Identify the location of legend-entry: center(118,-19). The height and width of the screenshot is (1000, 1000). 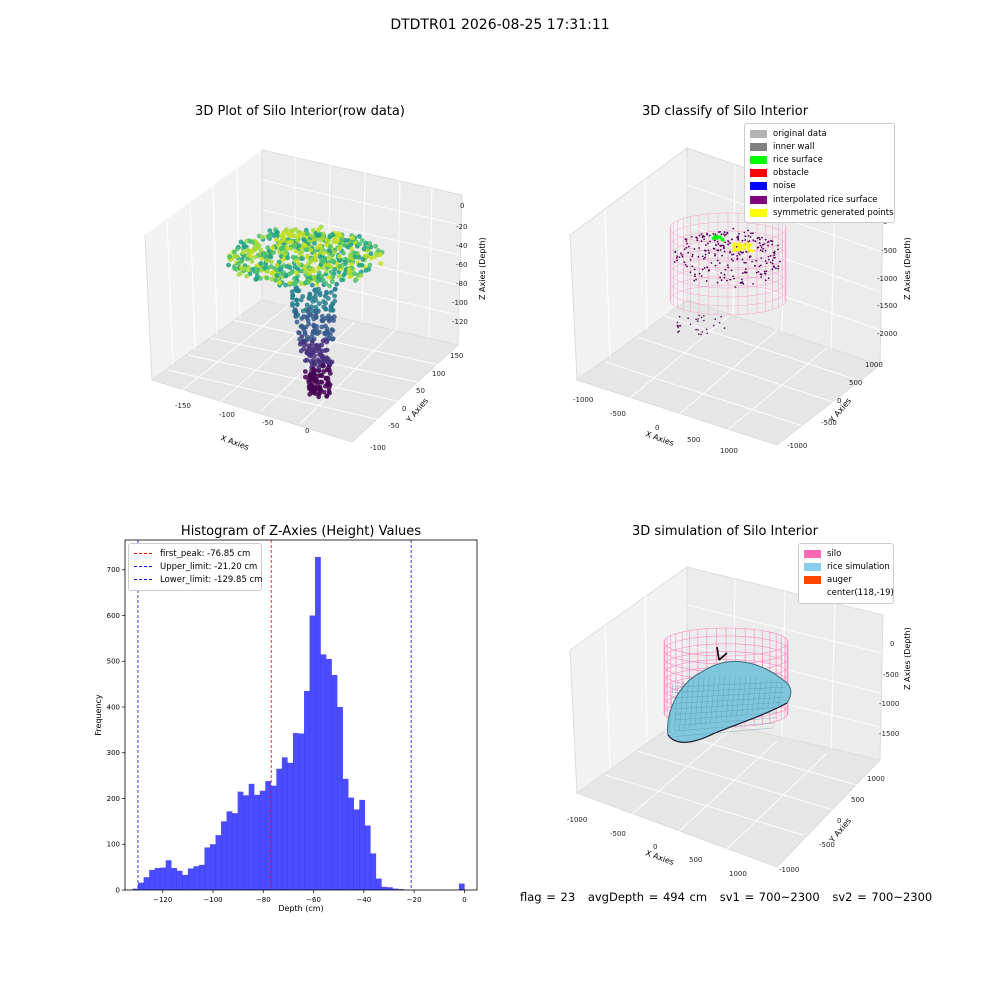
(849, 593).